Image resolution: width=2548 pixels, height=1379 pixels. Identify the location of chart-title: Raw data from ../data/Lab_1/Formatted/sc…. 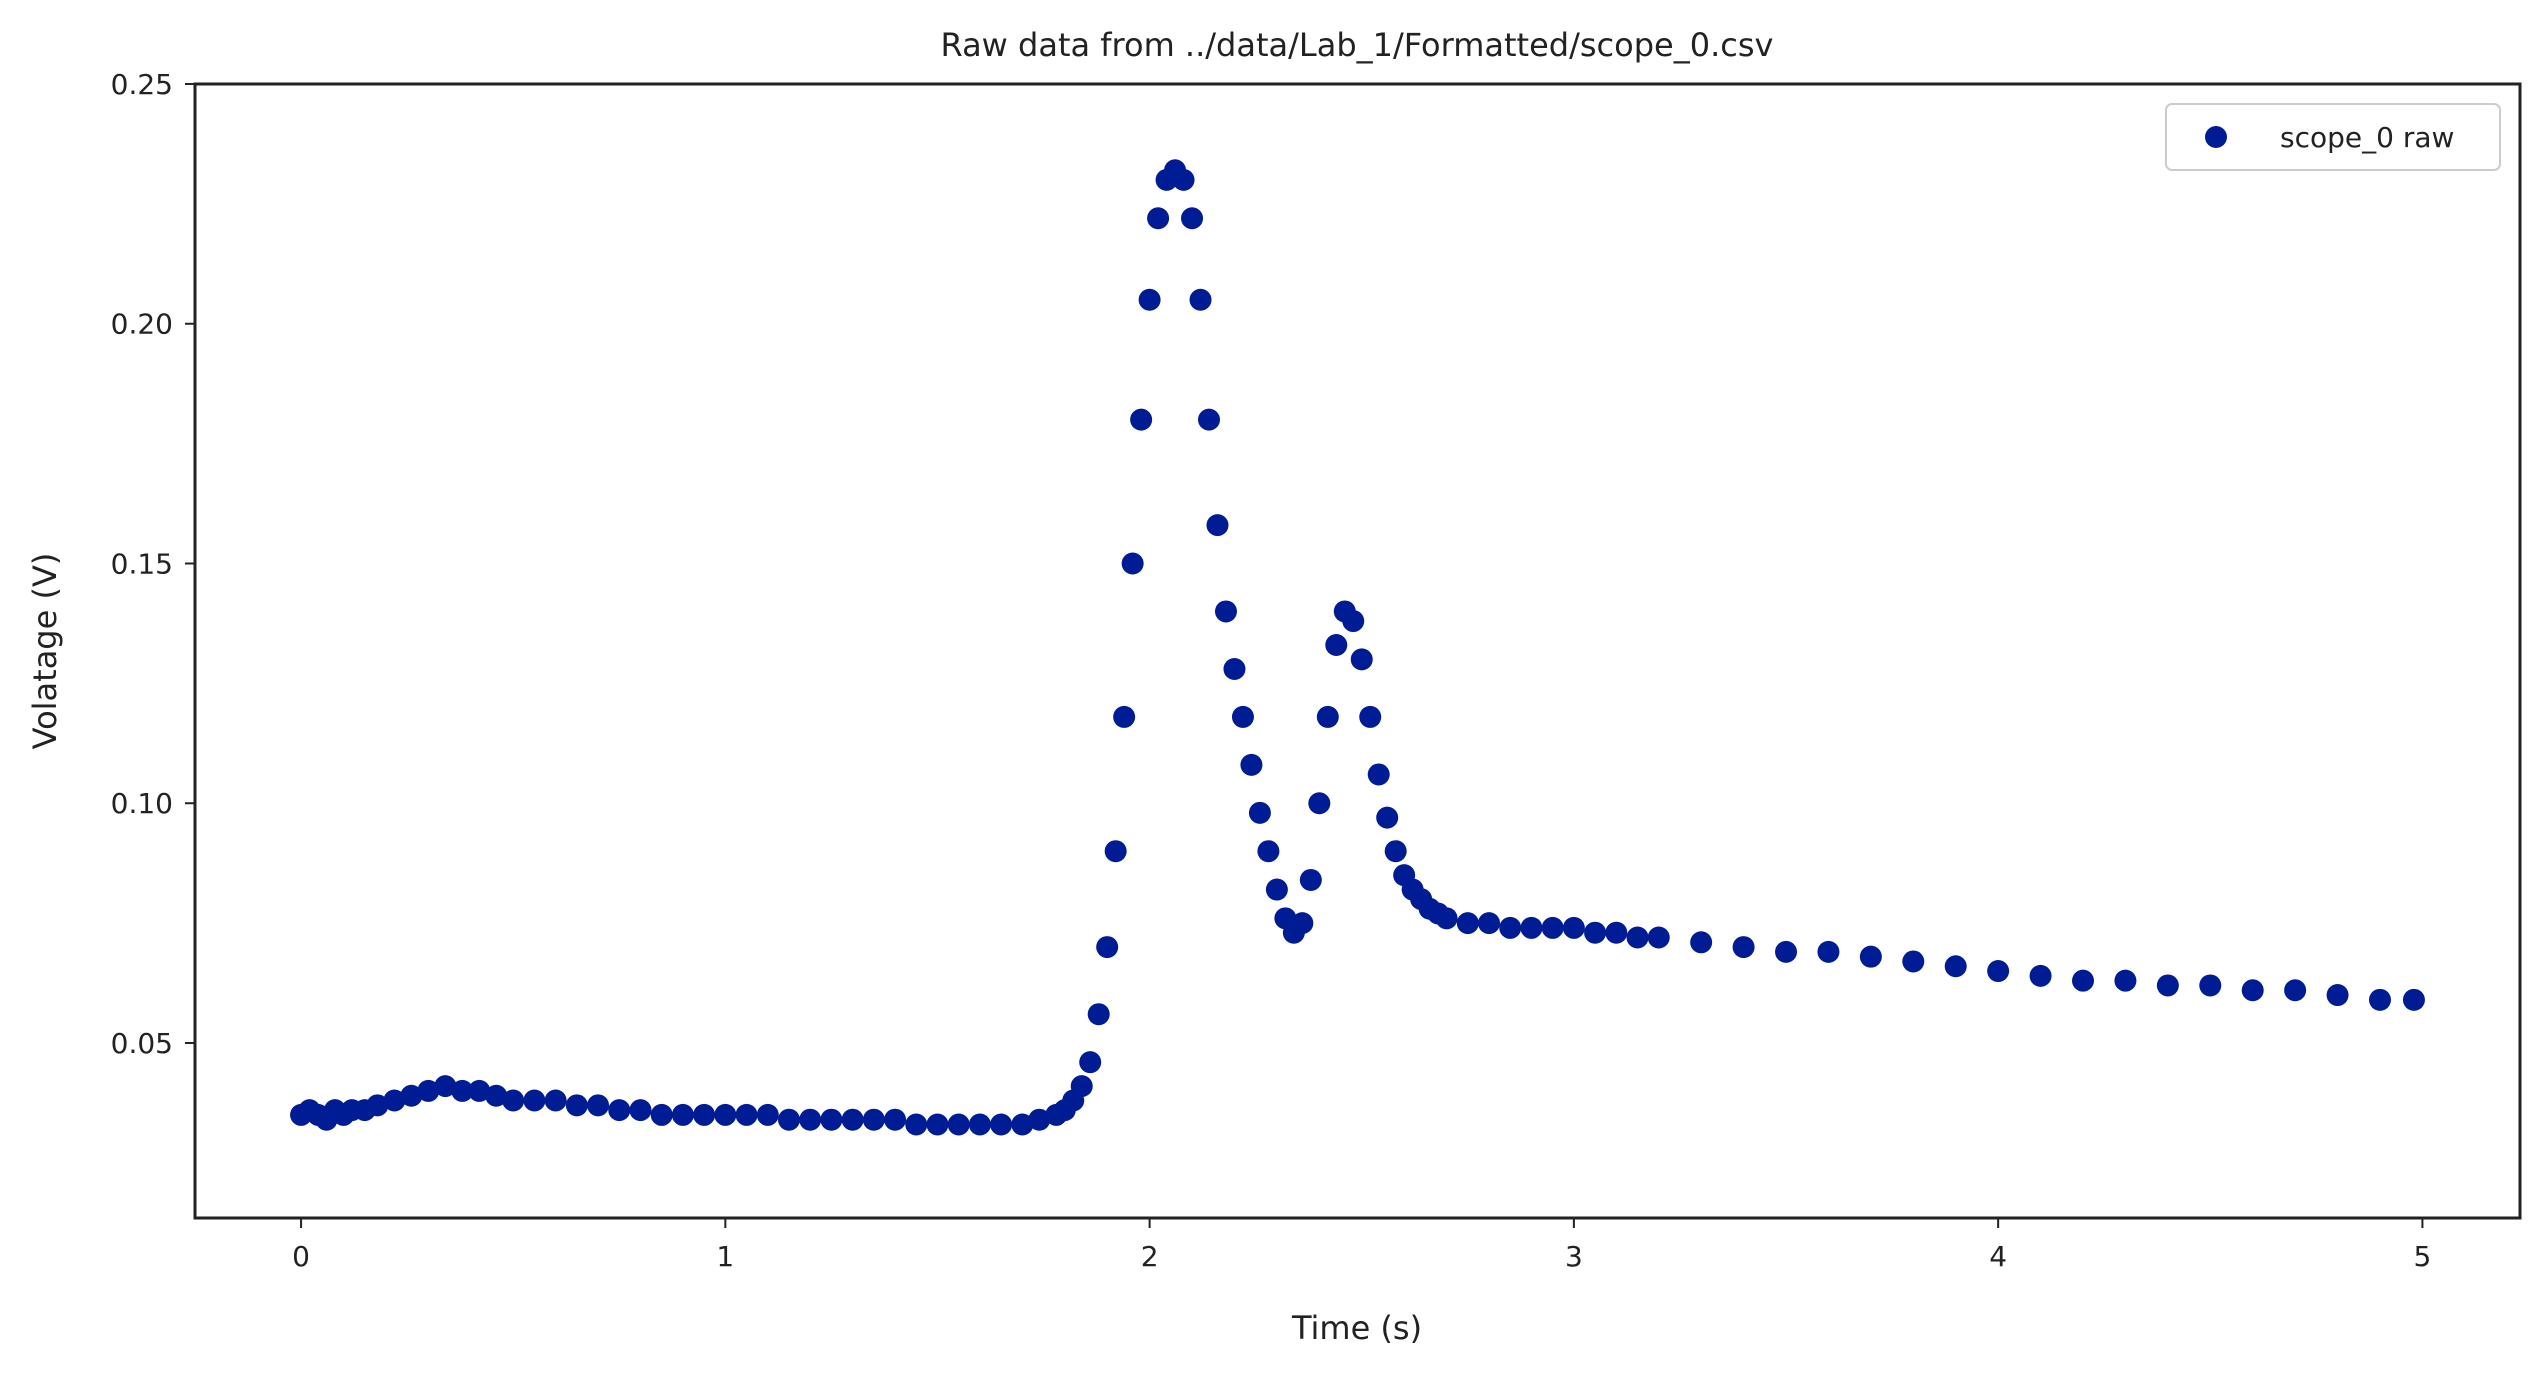
(1357, 45).